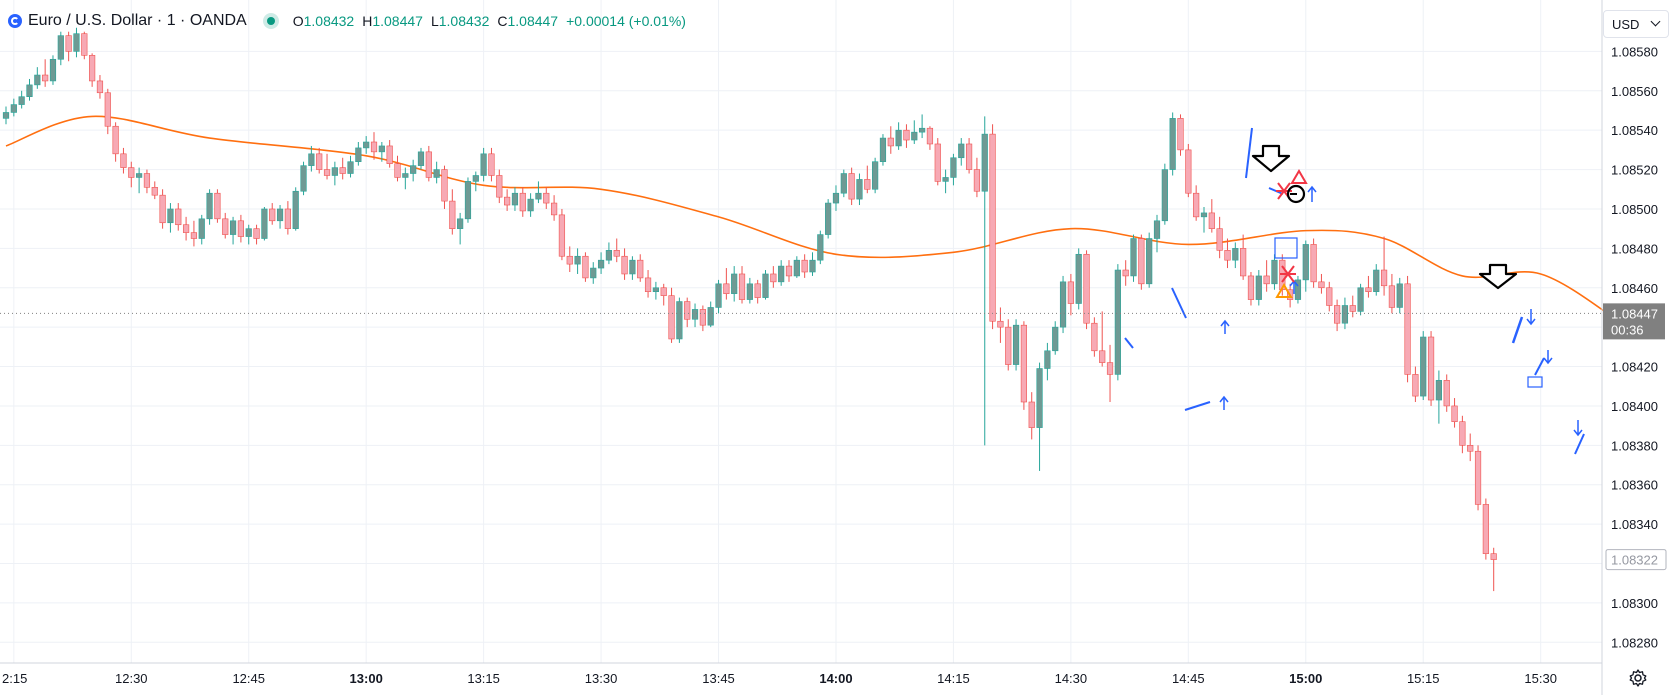  Describe the element at coordinates (270, 21) in the screenshot. I see `market-open-dot-icon` at that location.